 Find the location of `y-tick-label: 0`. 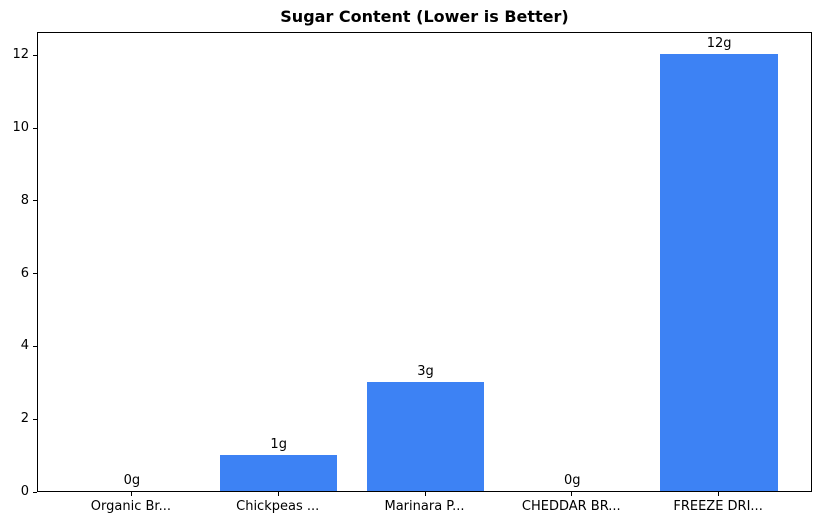

y-tick-label: 0 is located at coordinates (24, 491).